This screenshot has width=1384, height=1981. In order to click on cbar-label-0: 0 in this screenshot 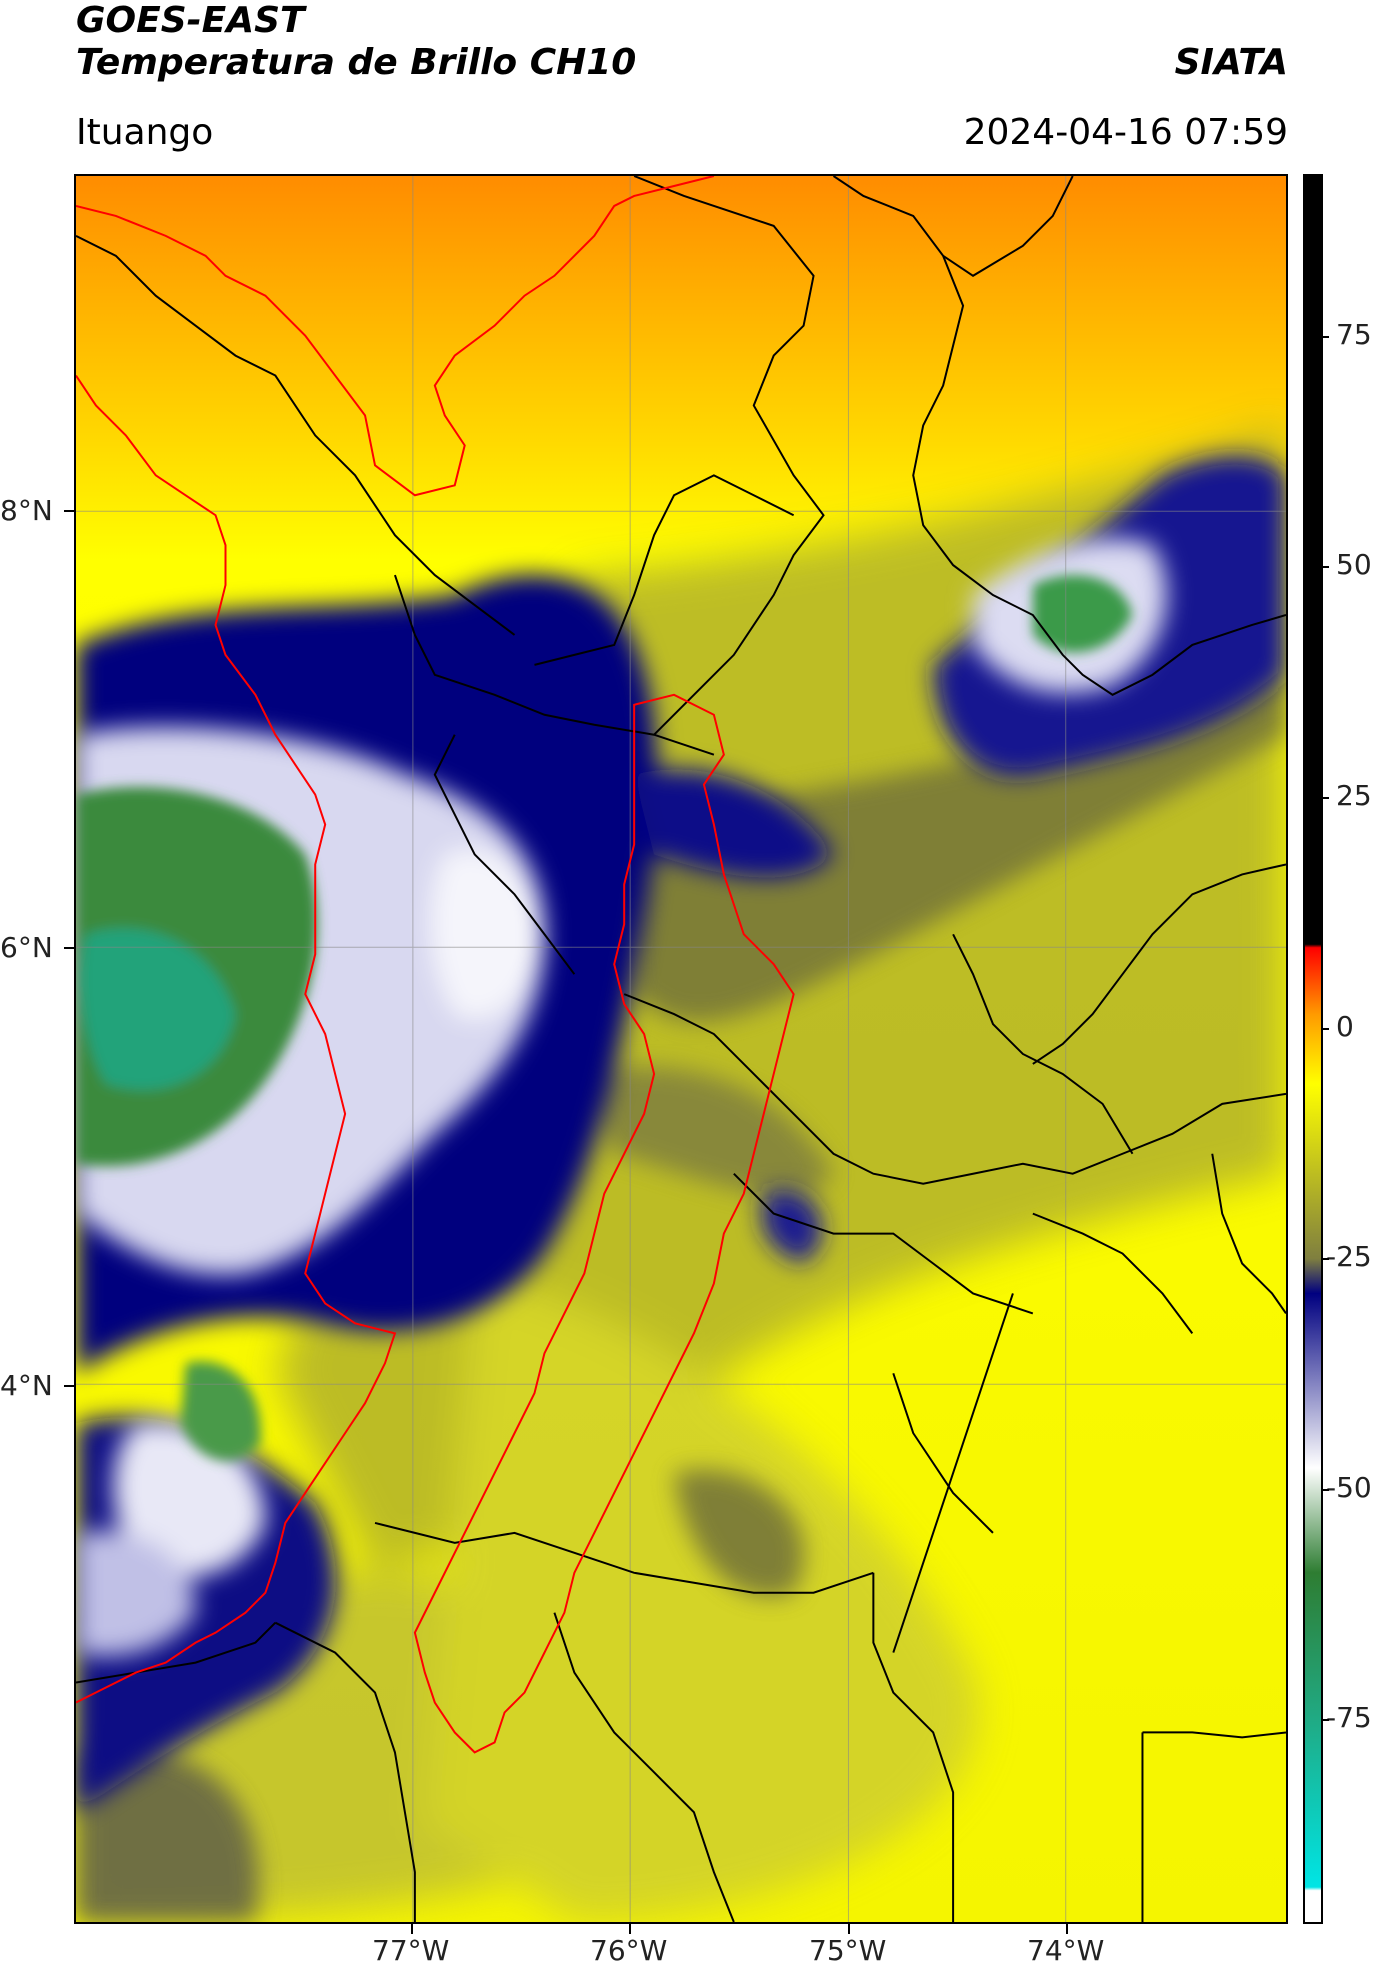, I will do `click(1345, 1026)`.